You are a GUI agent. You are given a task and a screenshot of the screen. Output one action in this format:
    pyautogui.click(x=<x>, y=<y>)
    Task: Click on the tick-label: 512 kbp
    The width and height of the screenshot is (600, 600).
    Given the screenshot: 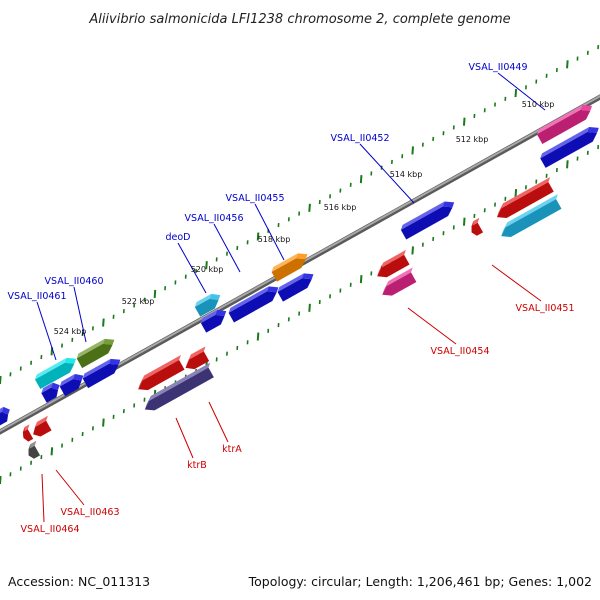 What is the action you would take?
    pyautogui.click(x=472, y=139)
    